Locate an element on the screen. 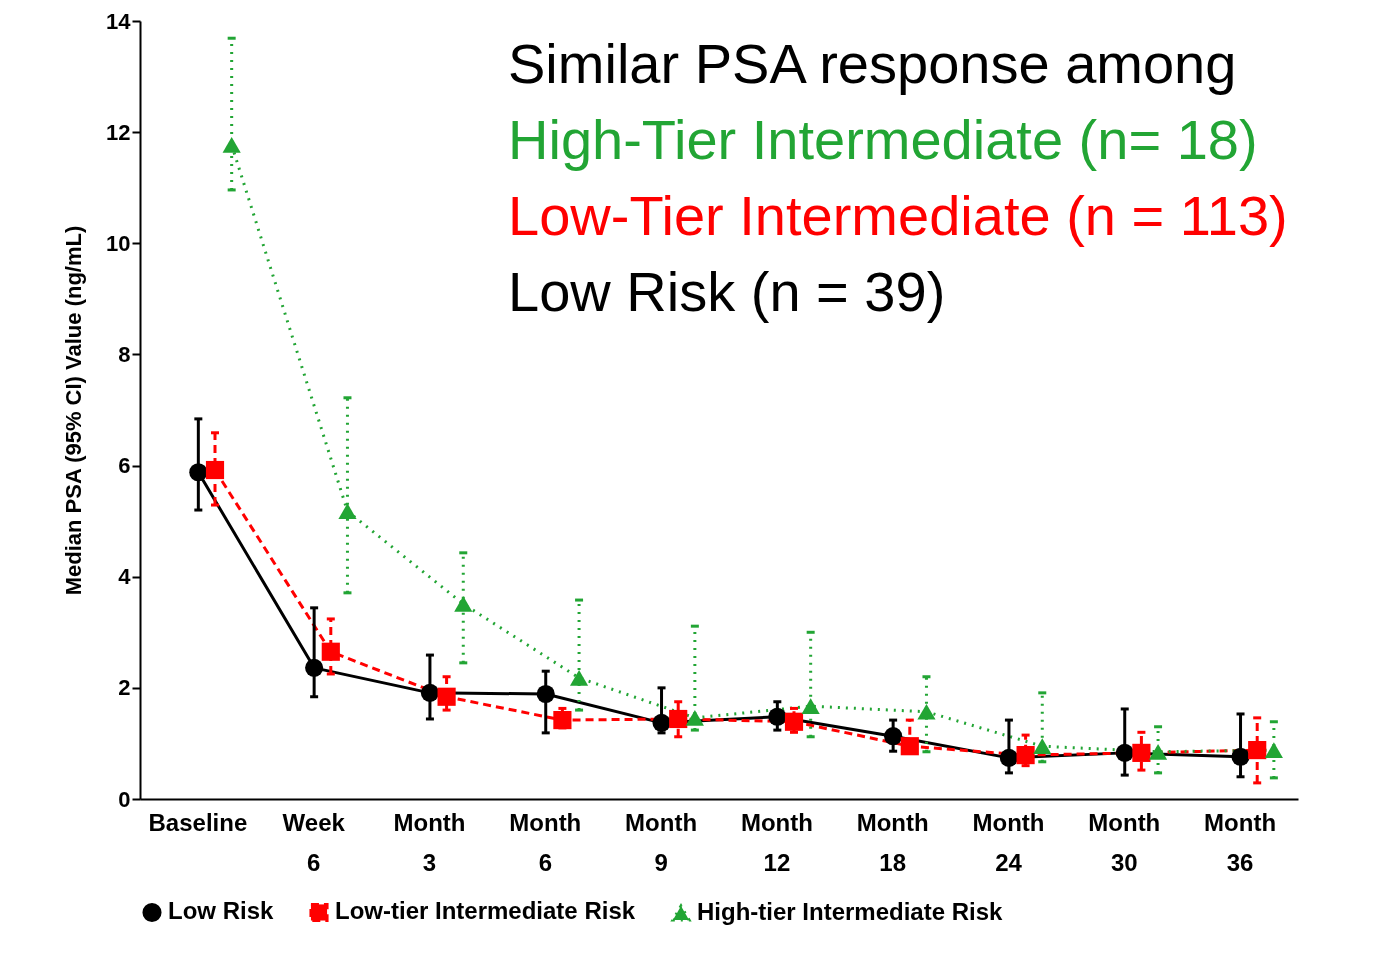  y-tick-label: 0 is located at coordinates (124, 799).